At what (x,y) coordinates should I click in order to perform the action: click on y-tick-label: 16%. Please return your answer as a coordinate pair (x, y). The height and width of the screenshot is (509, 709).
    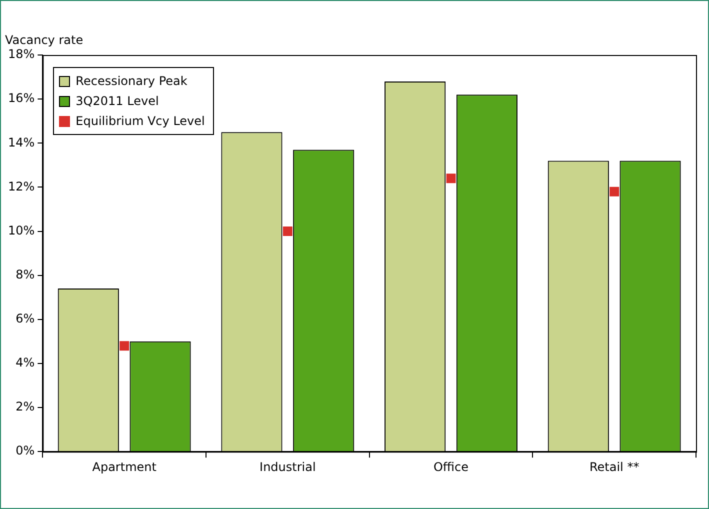
    Looking at the image, I should click on (21, 98).